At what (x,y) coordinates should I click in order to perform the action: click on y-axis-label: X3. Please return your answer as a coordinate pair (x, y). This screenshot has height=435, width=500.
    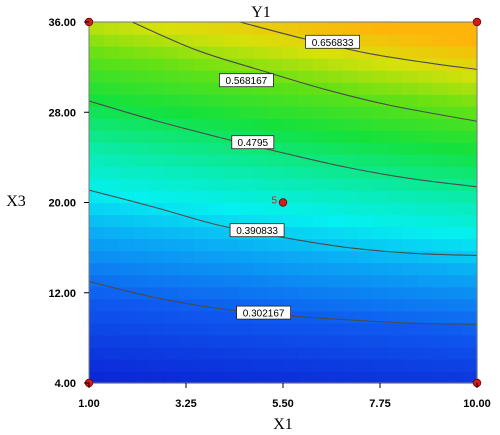
    Looking at the image, I should click on (16, 201).